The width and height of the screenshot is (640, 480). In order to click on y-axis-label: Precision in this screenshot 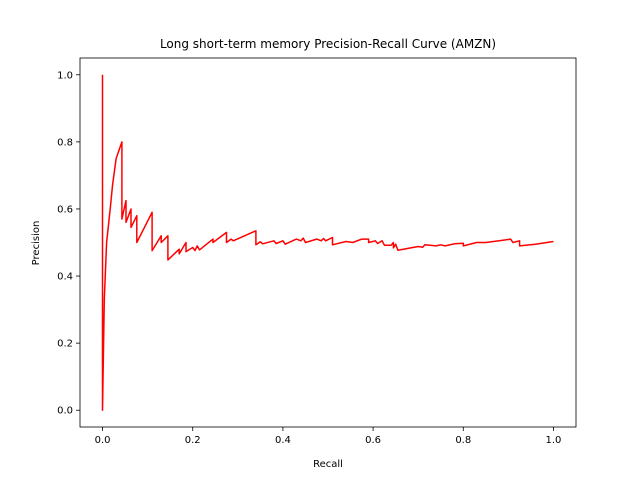, I will do `click(36, 243)`.